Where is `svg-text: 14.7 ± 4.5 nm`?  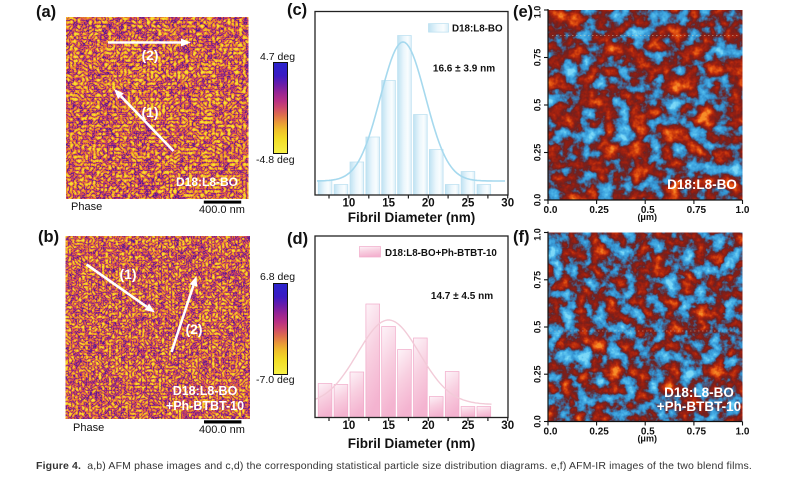 svg-text: 14.7 ± 4.5 nm is located at coordinates (462, 296).